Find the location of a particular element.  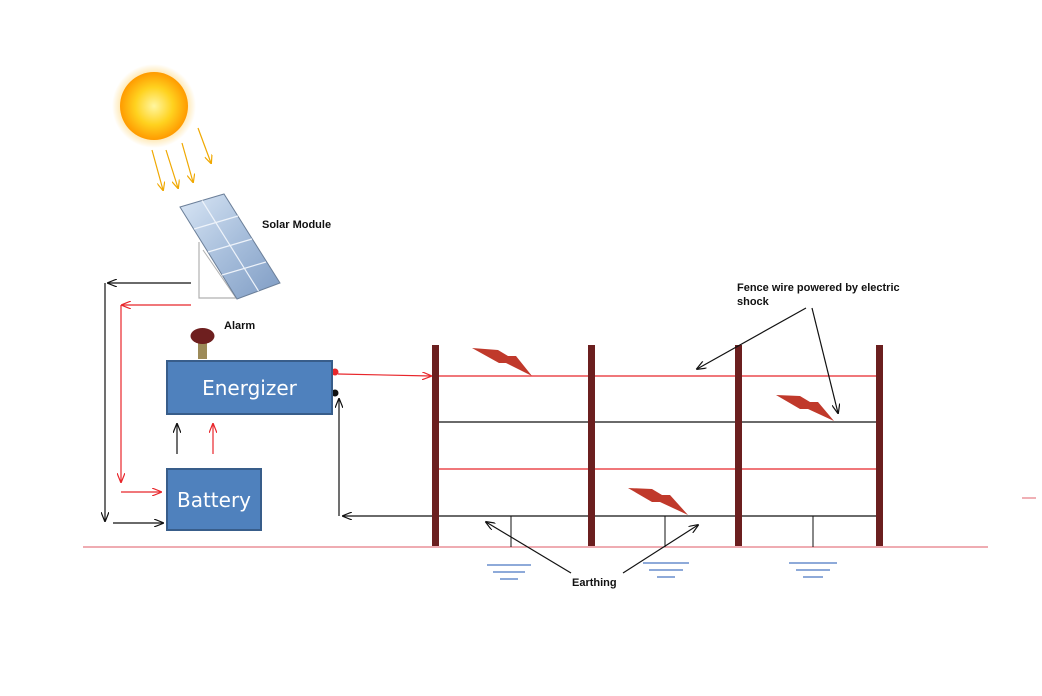

earth-symbols is located at coordinates (662, 571).